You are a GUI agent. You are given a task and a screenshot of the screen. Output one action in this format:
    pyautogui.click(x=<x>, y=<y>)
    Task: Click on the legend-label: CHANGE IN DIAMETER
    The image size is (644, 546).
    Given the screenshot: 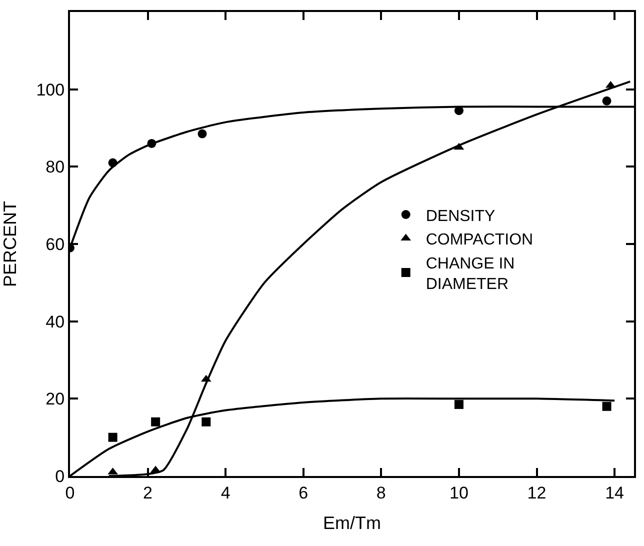 What is the action you would take?
    pyautogui.click(x=470, y=274)
    